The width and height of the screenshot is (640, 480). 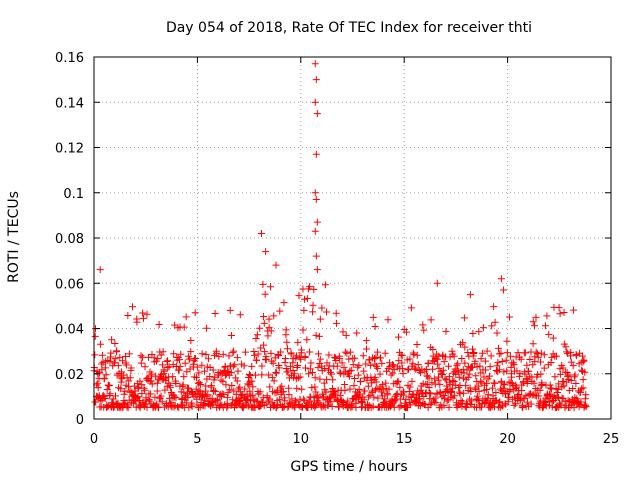 What do you see at coordinates (14, 237) in the screenshot?
I see `y-axis-label: ROTI / TECUs` at bounding box center [14, 237].